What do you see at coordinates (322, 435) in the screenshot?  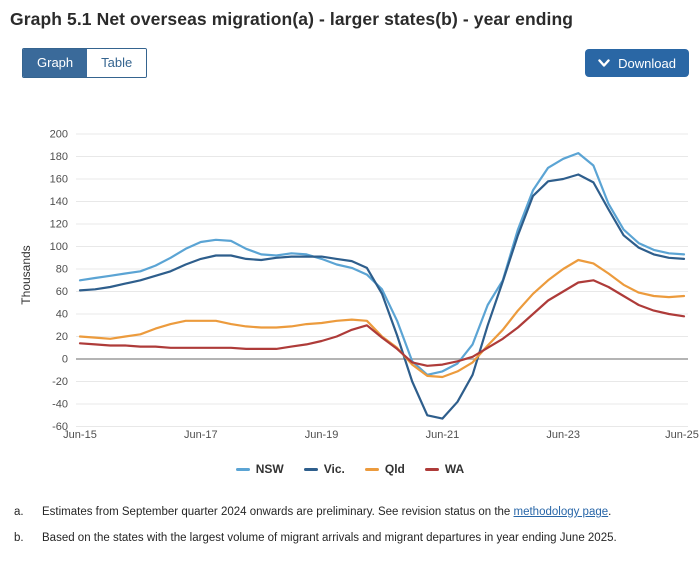 I see `x-axis-tick: Jun-19` at bounding box center [322, 435].